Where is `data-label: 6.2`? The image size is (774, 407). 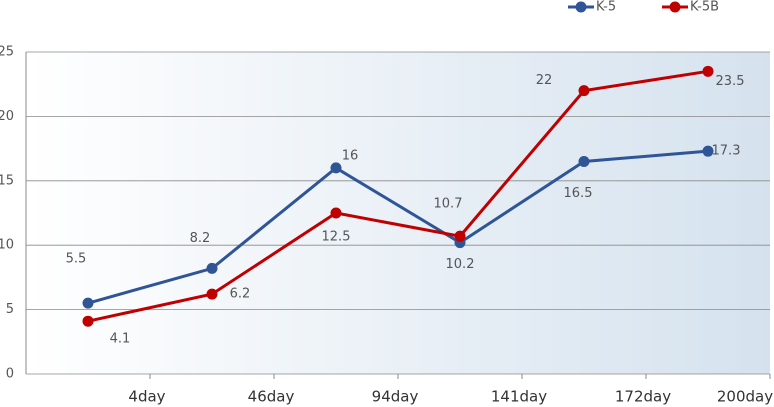 data-label: 6.2 is located at coordinates (240, 294).